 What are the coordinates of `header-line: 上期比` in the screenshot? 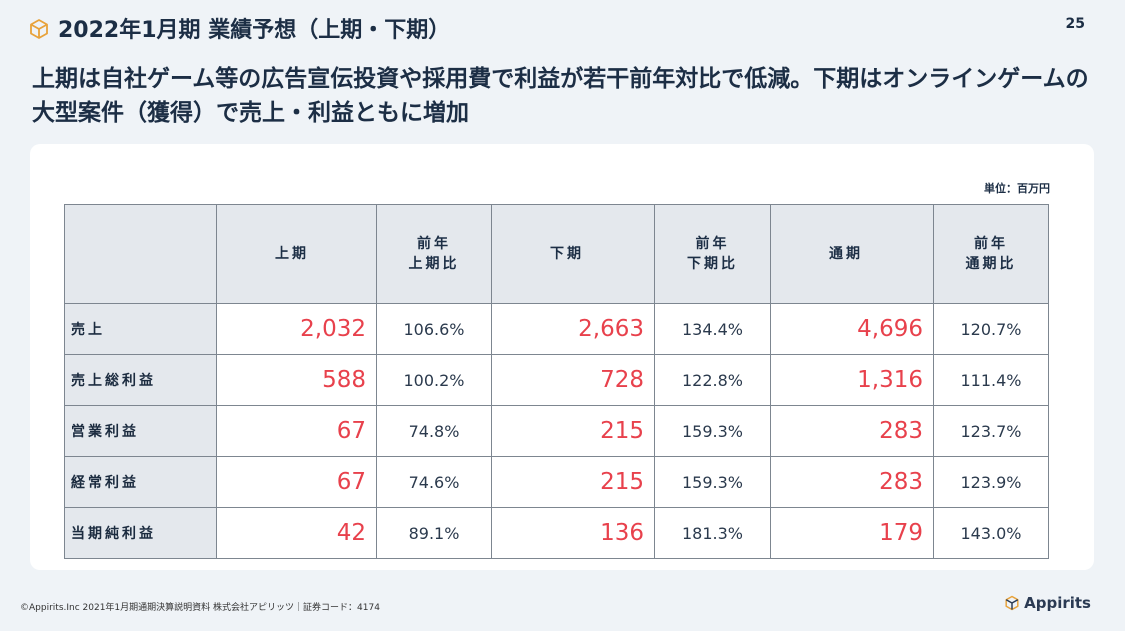 It's located at (434, 264).